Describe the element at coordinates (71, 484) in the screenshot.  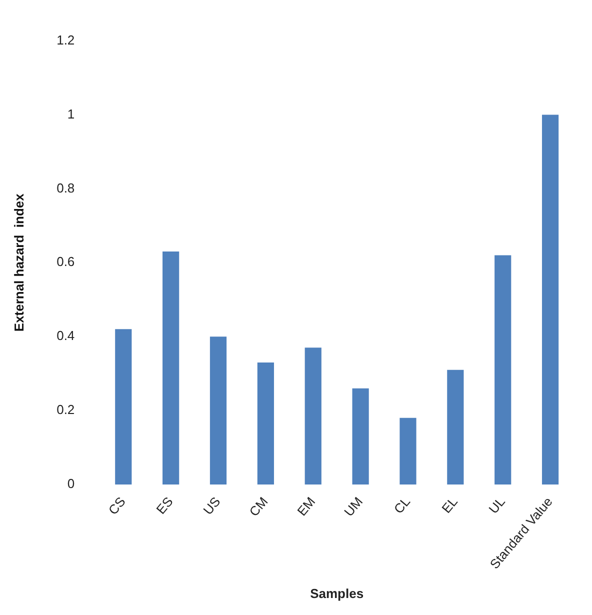
I see `y-tick-label: 0` at that location.